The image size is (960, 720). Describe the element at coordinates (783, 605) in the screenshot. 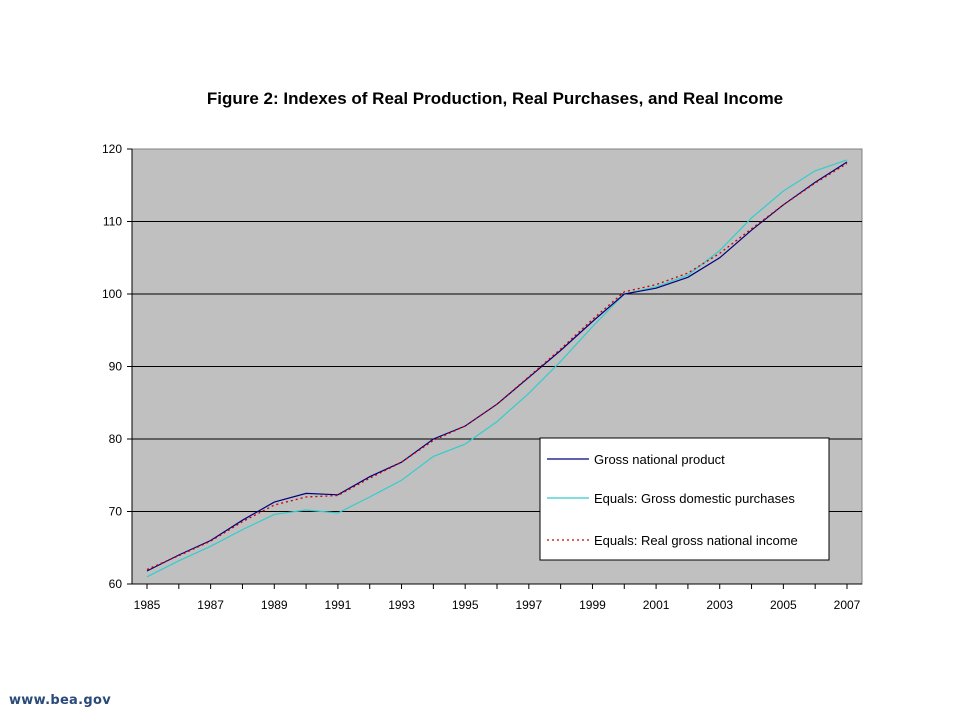

I see `x-tick-label: 2005` at that location.